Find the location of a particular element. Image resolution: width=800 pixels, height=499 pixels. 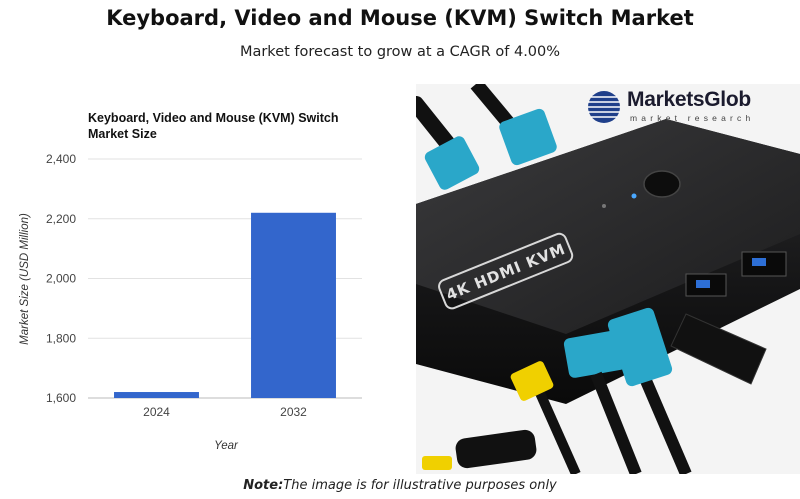

y-tick-label: 2,400 is located at coordinates (61, 159).